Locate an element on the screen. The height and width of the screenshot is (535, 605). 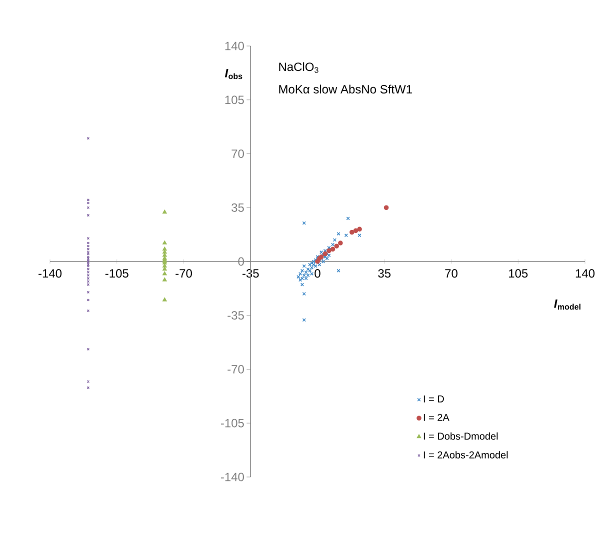
y-axis-title: I$_{obs}$ is located at coordinates (233, 74).